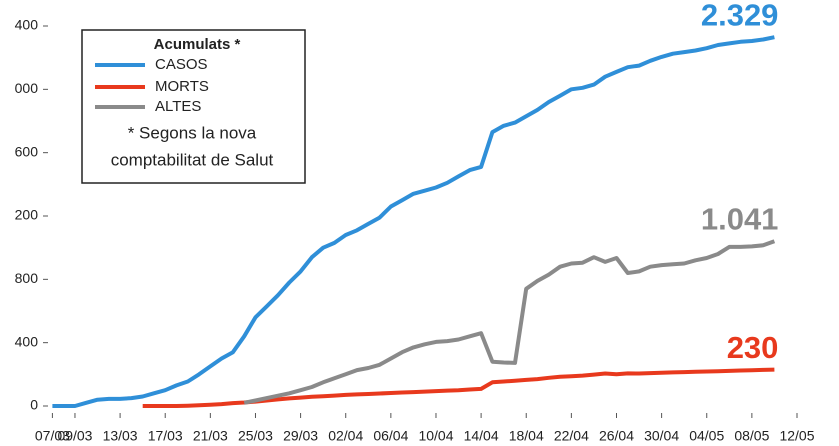  What do you see at coordinates (192, 132) in the screenshot?
I see `note: * Segons la nova` at bounding box center [192, 132].